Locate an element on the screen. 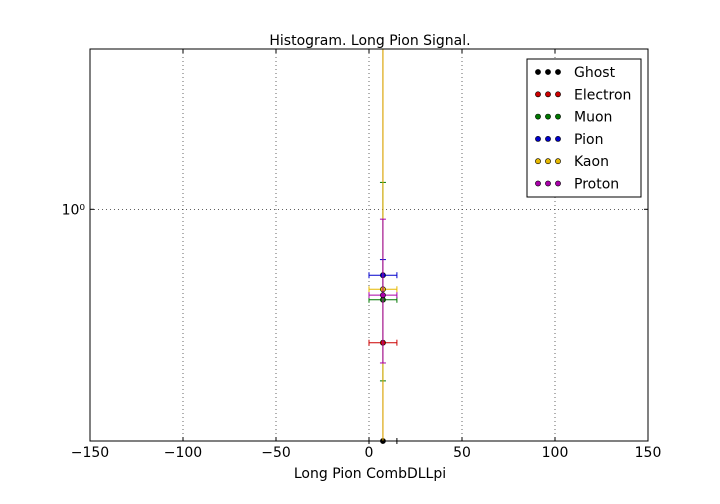  legend-entry-ghost: Ghost is located at coordinates (575, 73).